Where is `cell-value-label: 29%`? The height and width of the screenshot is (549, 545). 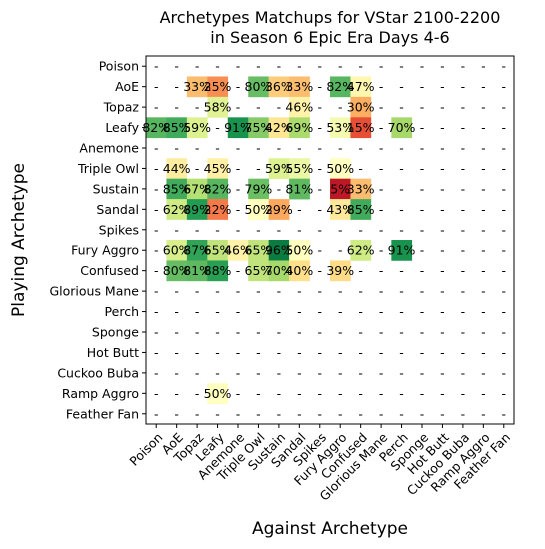
cell-value-label: 29% is located at coordinates (279, 209).